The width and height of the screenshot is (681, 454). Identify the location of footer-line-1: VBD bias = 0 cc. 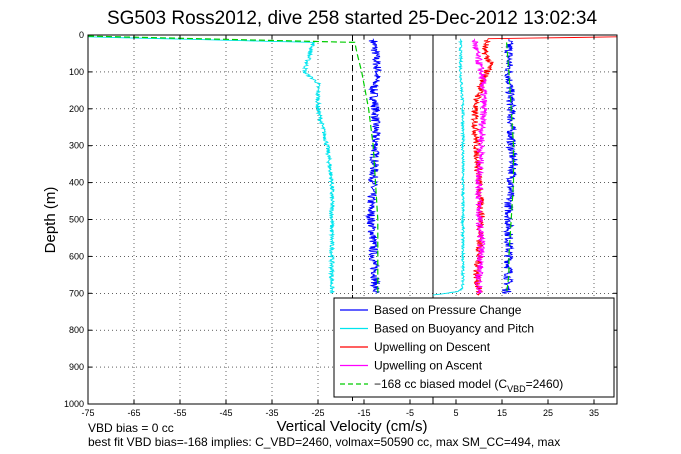
(131, 428).